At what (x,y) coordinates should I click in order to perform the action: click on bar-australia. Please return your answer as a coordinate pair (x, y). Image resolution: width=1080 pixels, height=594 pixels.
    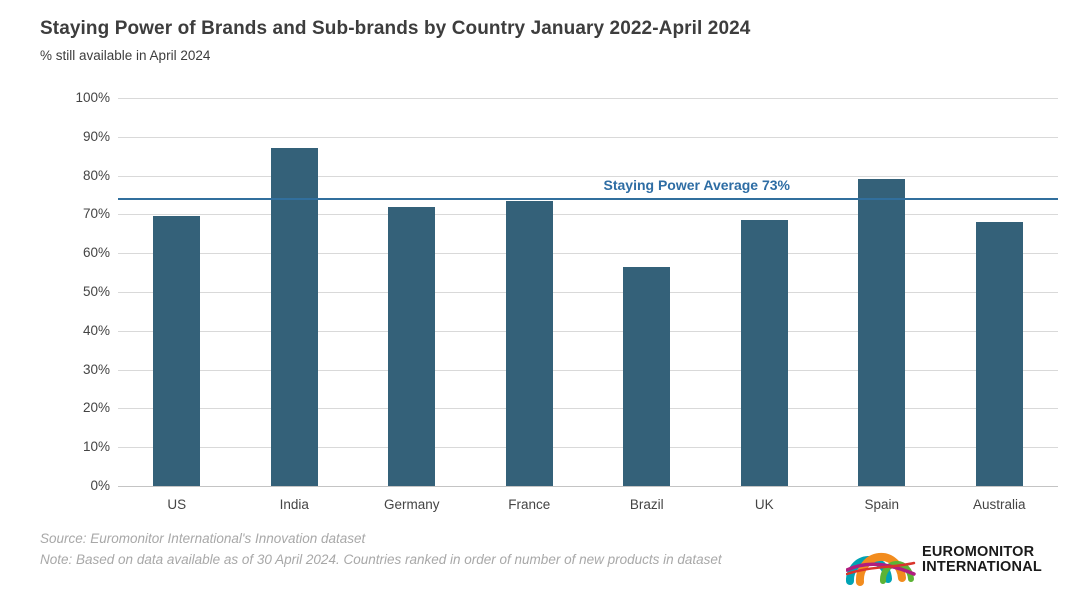
    Looking at the image, I should click on (999, 354).